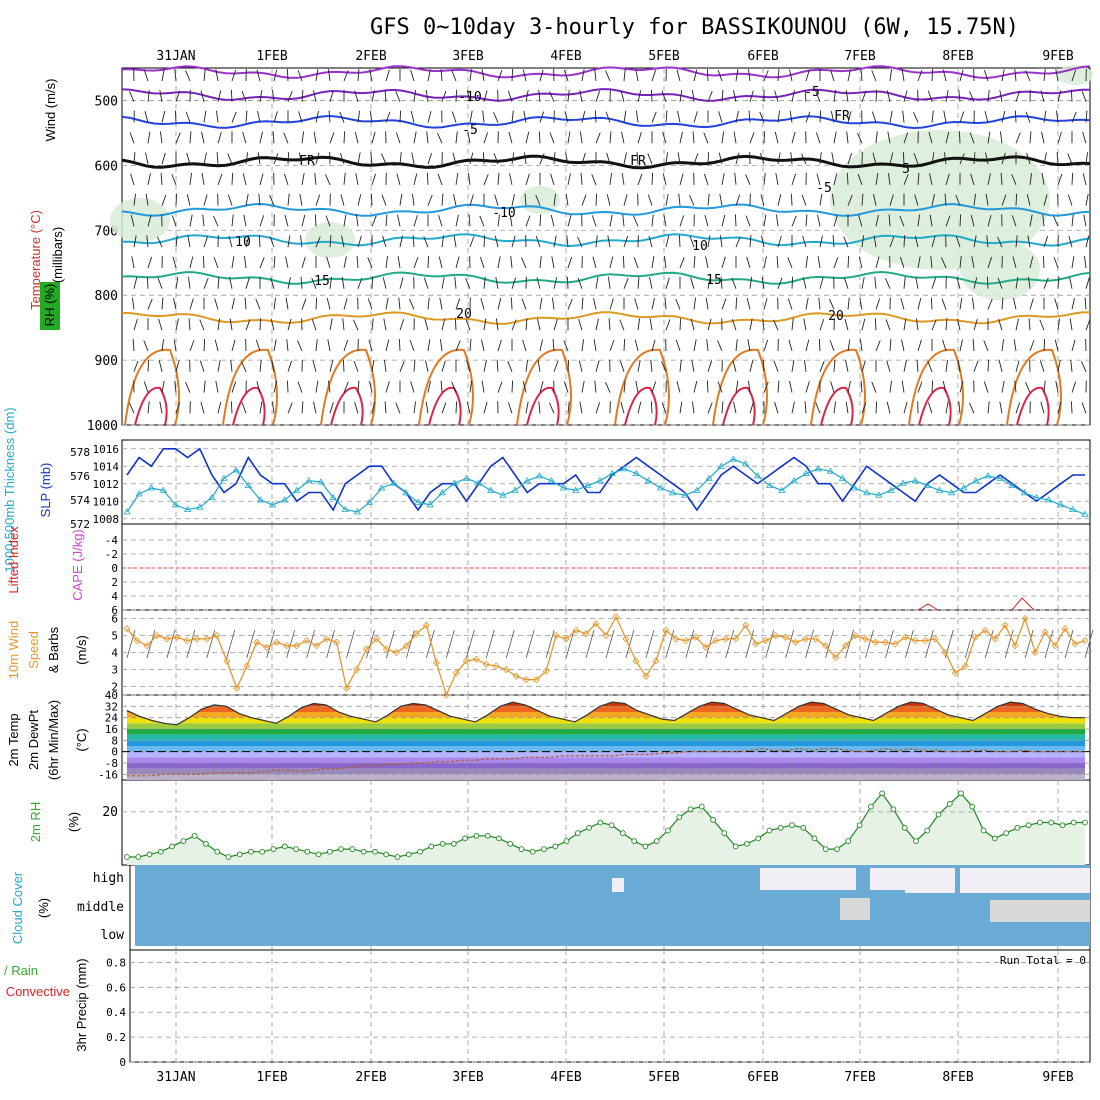  Describe the element at coordinates (1057, 56) in the screenshot. I see `date-label-top: 9FEB` at that location.